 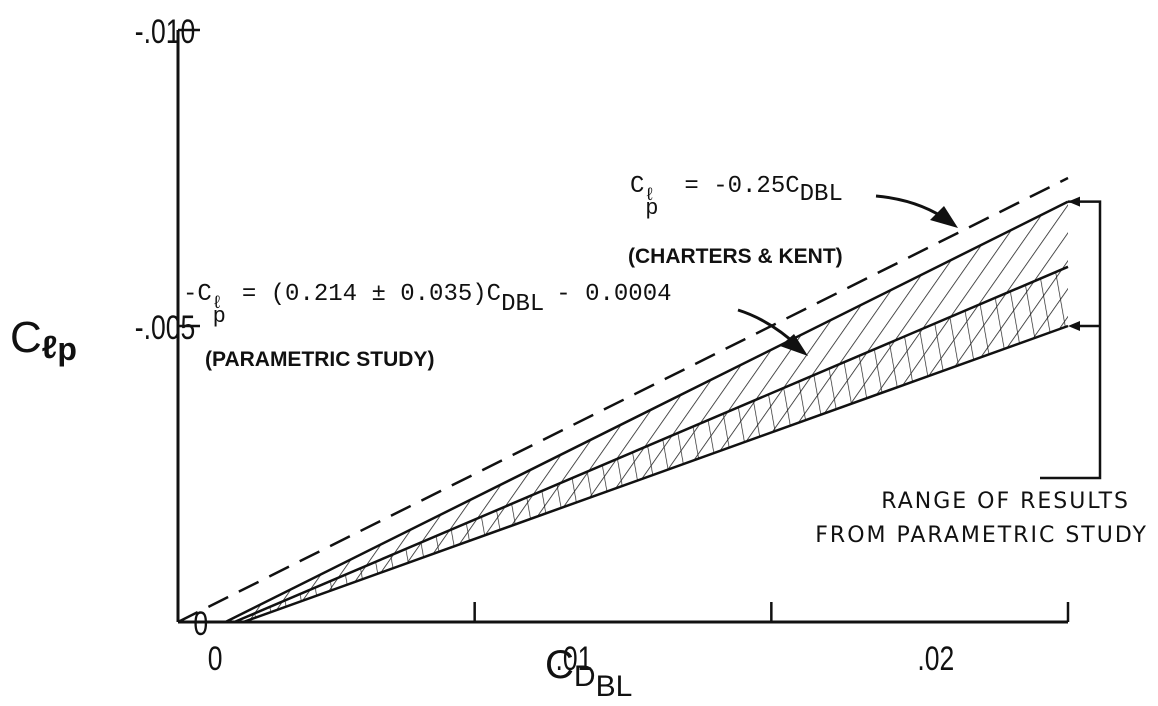 What do you see at coordinates (165, 328) in the screenshot?
I see `y-tick-label: -.005` at bounding box center [165, 328].